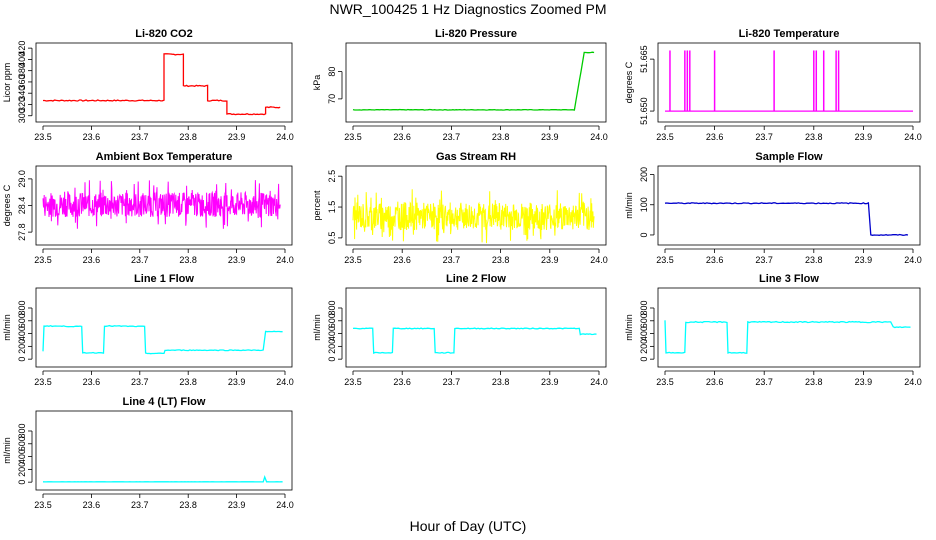  Describe the element at coordinates (332, 207) in the screenshot. I see `y-tick-label: 1.5` at that location.